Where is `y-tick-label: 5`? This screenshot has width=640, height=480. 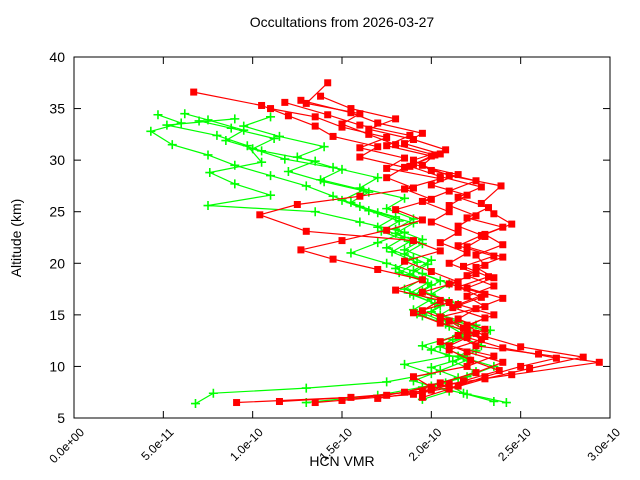
y-tick-label: 5 is located at coordinates (61, 418).